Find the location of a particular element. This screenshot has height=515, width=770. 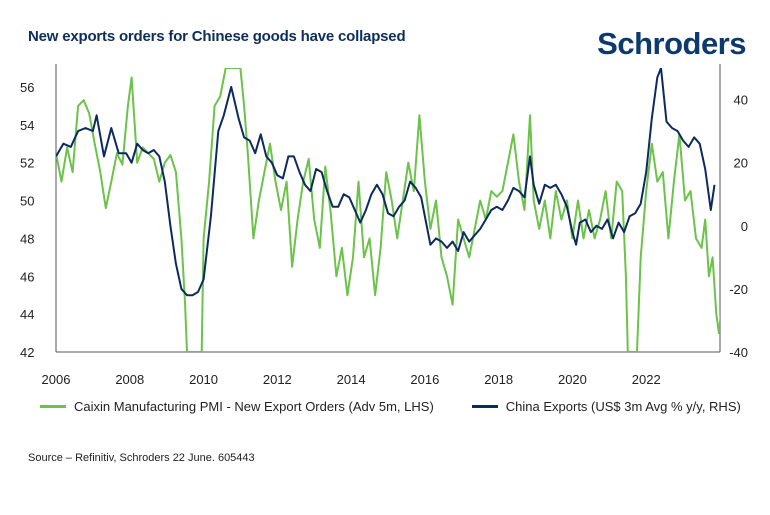

y-right-tick-label: -20 is located at coordinates (738, 289).